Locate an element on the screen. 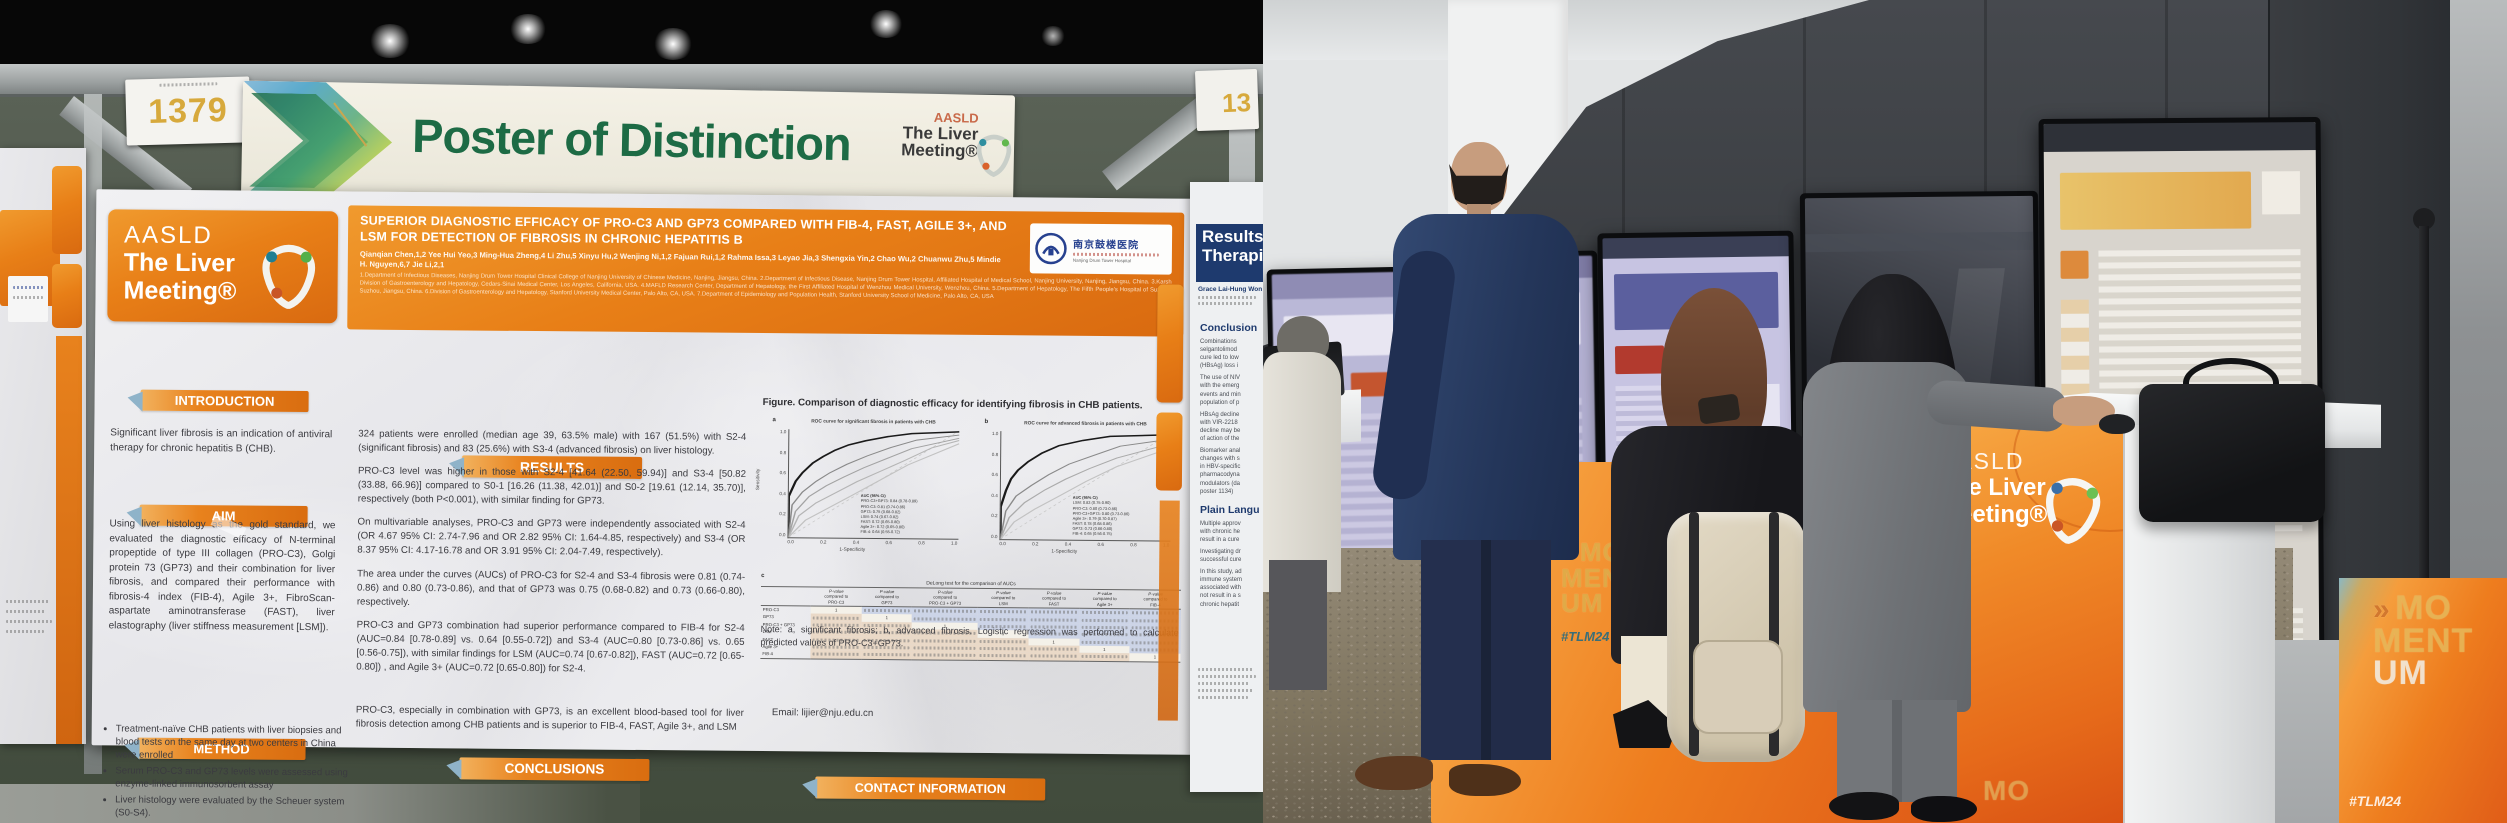 The height and width of the screenshot is (823, 2507). fragment-references is located at coordinates (1226, 690).